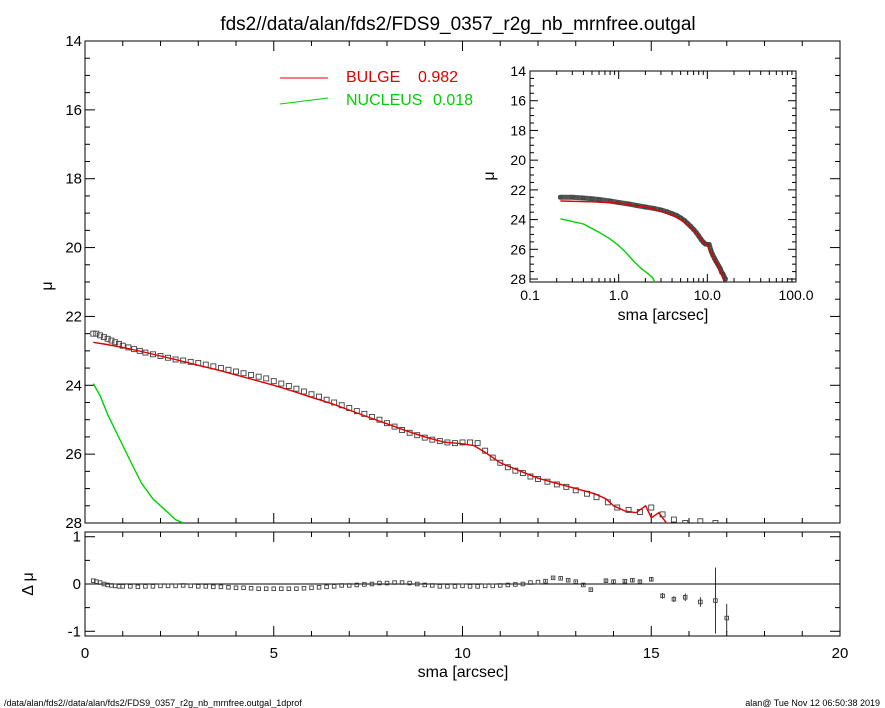 The width and height of the screenshot is (885, 708). Describe the element at coordinates (518, 130) in the screenshot. I see `inset-y-tick-label: 18` at that location.